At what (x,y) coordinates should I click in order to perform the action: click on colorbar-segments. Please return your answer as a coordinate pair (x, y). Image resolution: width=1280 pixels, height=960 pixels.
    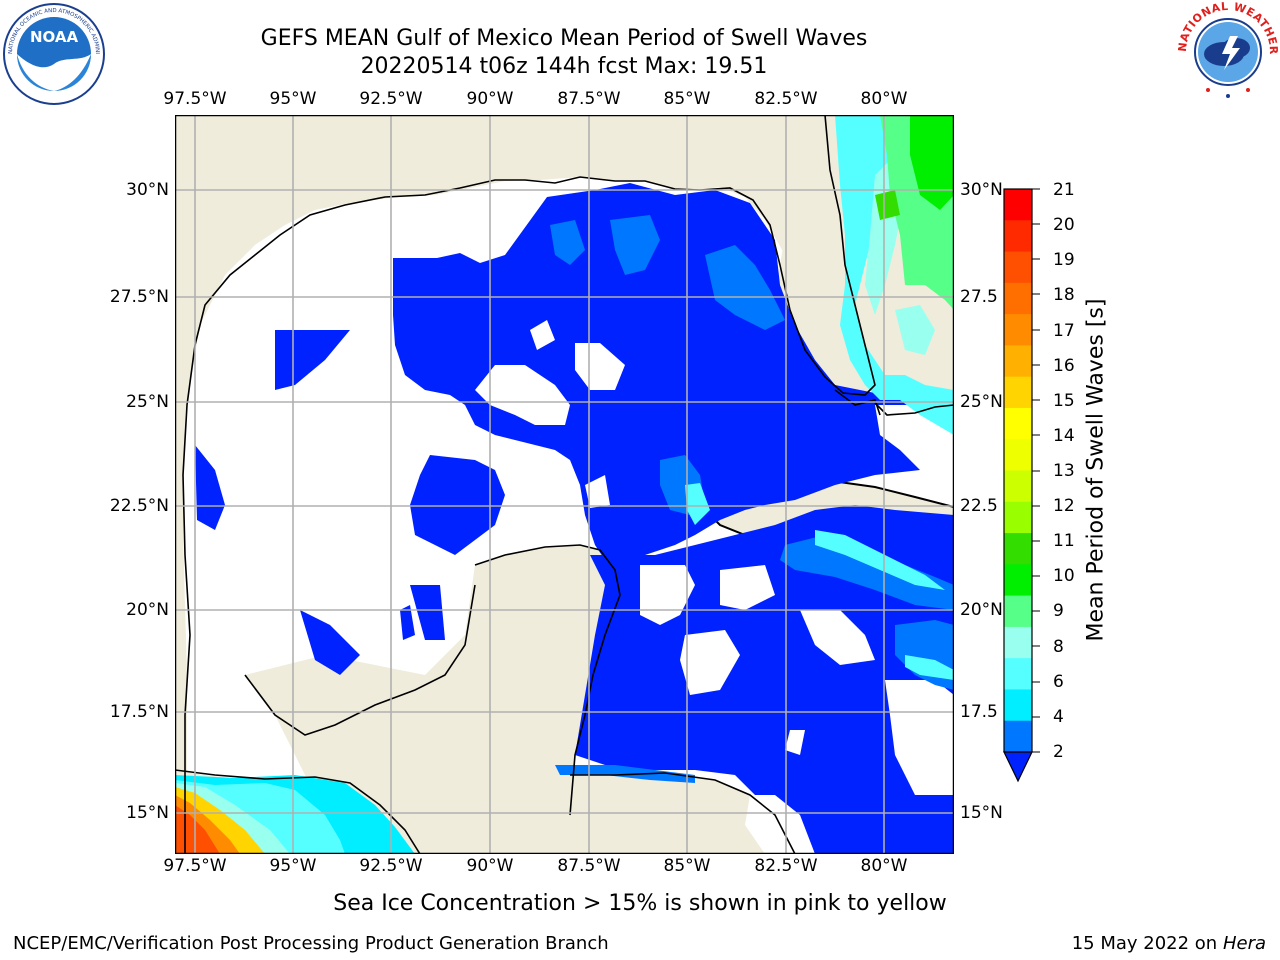
    Looking at the image, I should click on (1018, 471).